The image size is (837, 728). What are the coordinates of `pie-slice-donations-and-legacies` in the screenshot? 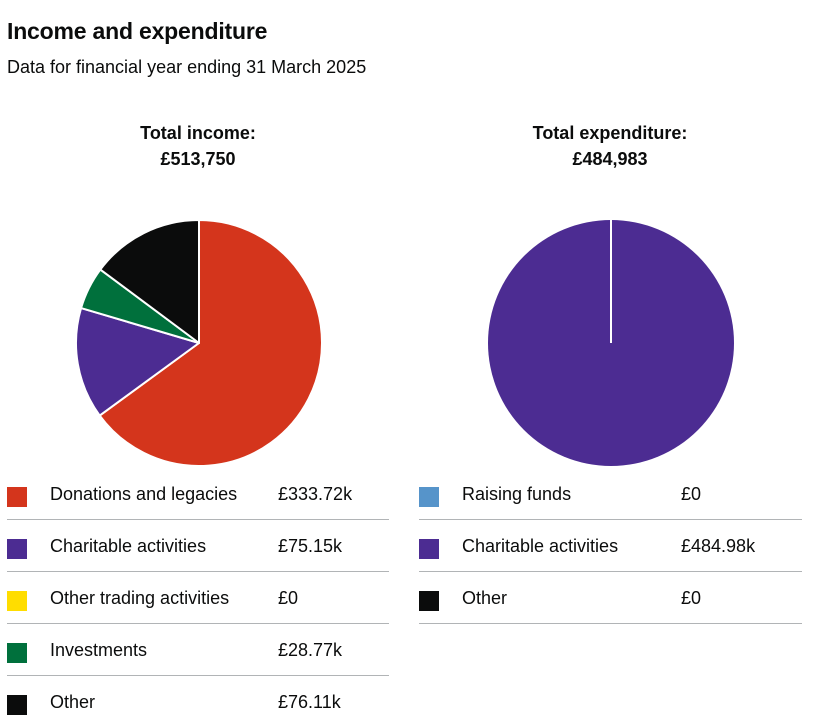 It's located at (210, 343).